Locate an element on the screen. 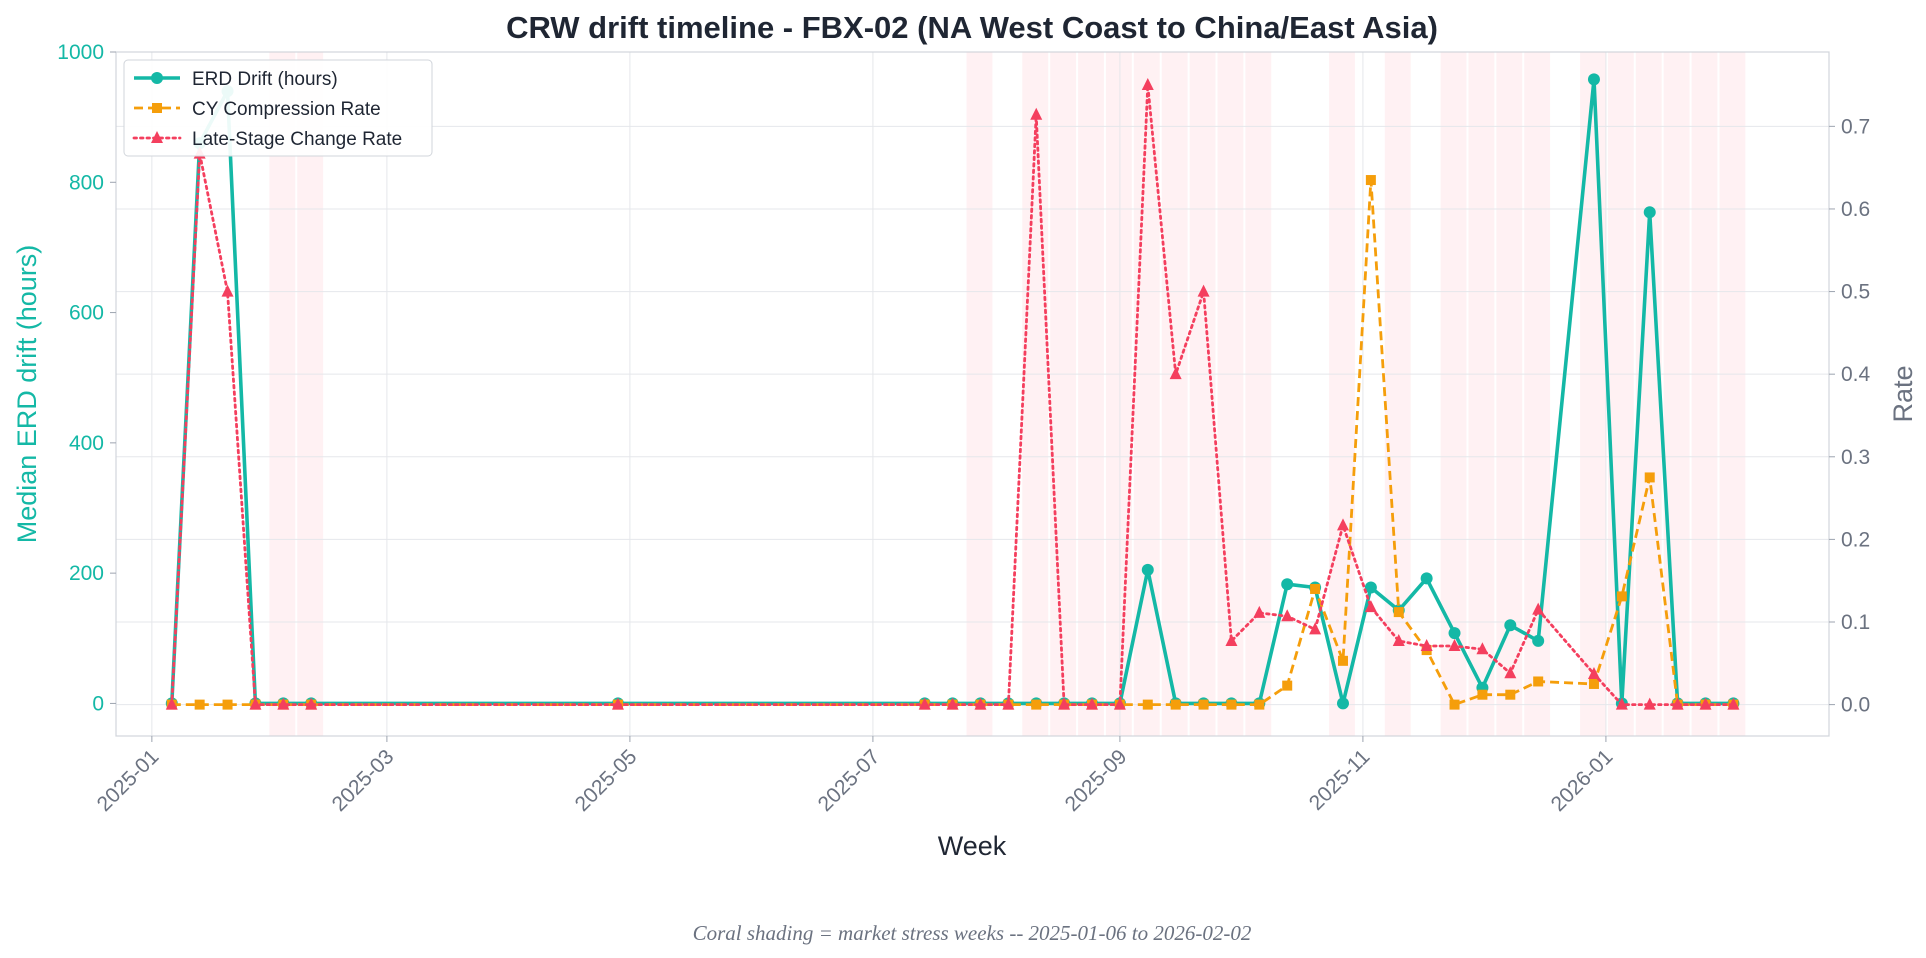 The height and width of the screenshot is (958, 1926). legend-box is located at coordinates (278, 108).